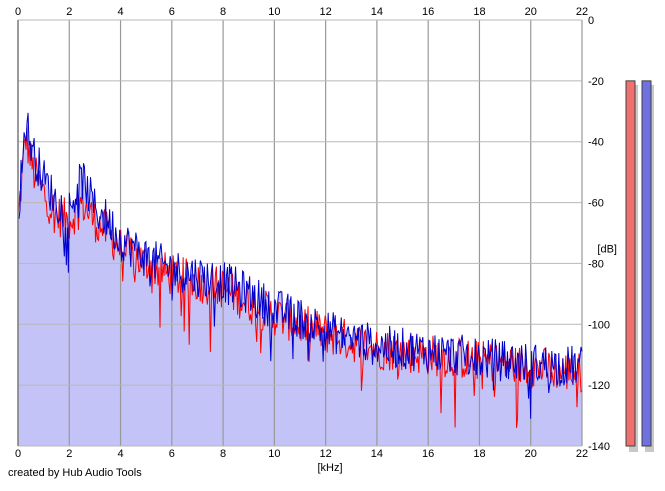 The height and width of the screenshot is (491, 665). Describe the element at coordinates (326, 12) in the screenshot. I see `x-tick-label-top: 12` at that location.